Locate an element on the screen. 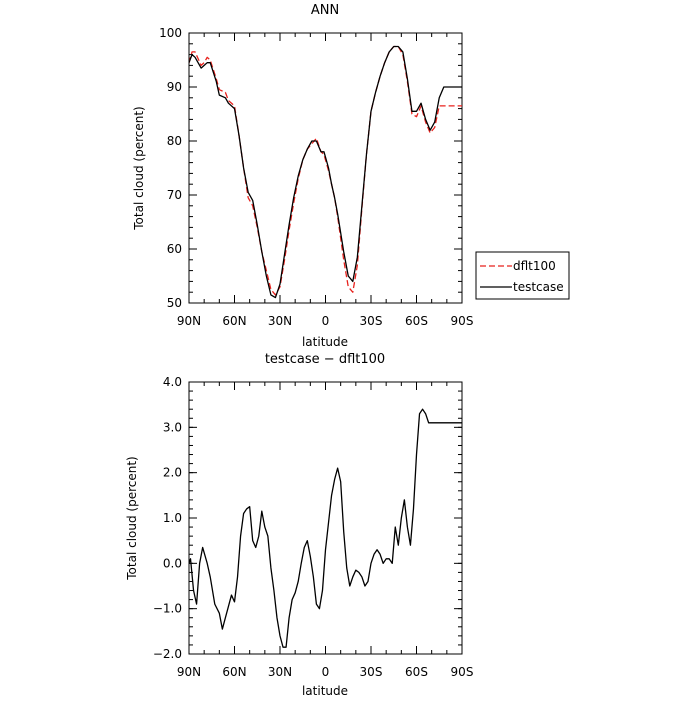  bottom-x-tick-label: 90S is located at coordinates (462, 672).